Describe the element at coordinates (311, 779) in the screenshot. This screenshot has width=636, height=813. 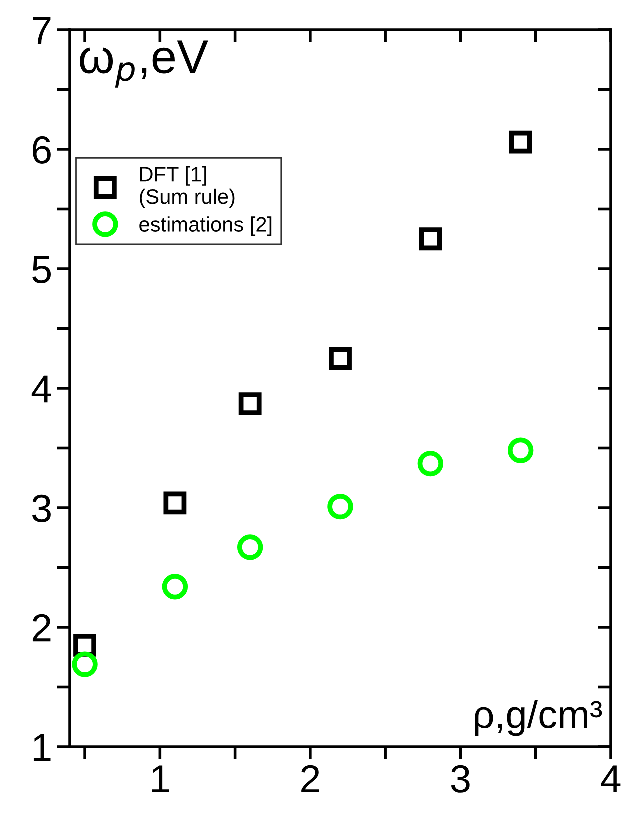
I see `x-tick-label: 2` at that location.